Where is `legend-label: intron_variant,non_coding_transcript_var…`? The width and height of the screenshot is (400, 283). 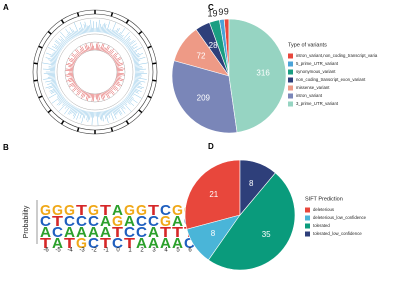
legend-label: intron_variant,non_coding_transcript_var… is located at coordinates (337, 55).